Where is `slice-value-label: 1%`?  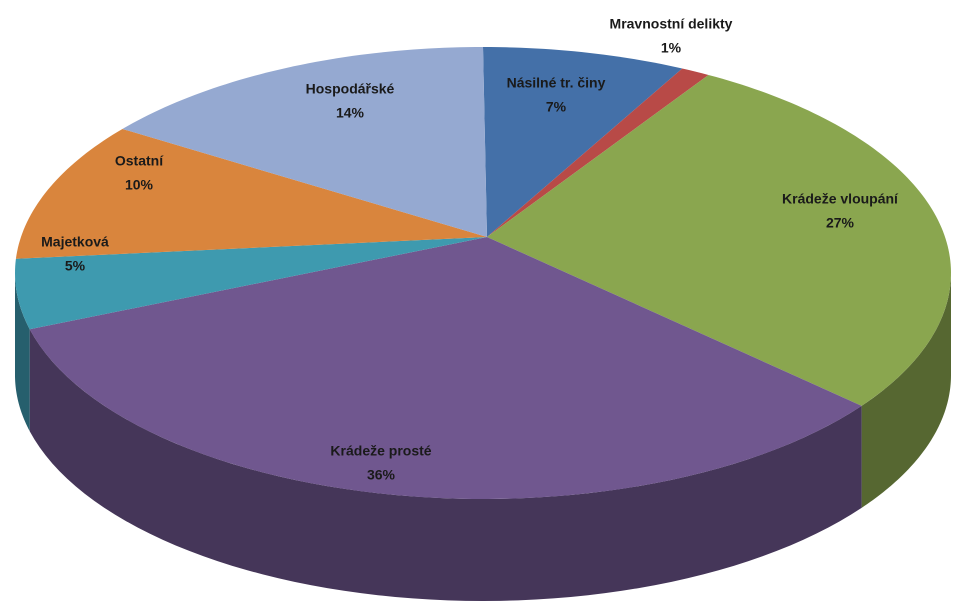
slice-value-label: 1% is located at coordinates (671, 48).